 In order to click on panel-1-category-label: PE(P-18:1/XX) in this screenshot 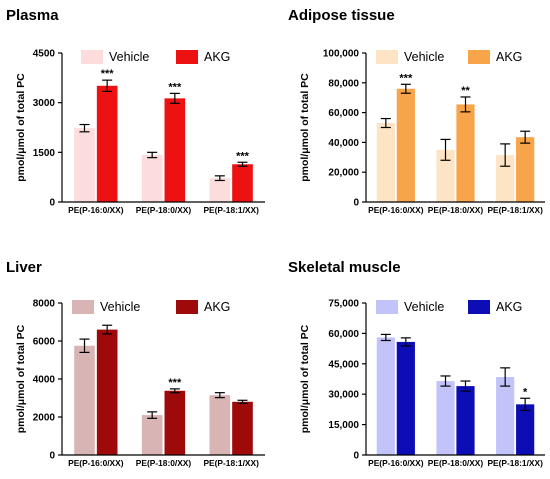, I will do `click(231, 210)`.